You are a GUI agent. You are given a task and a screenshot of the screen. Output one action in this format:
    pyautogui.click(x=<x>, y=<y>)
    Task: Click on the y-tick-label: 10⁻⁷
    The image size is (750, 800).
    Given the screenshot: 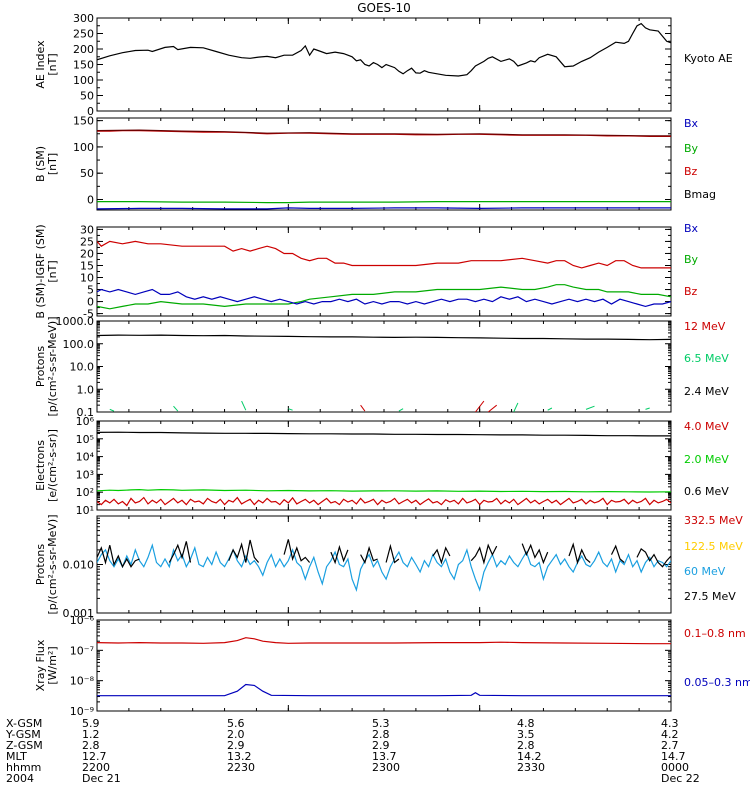 What is the action you would take?
    pyautogui.click(x=82, y=650)
    